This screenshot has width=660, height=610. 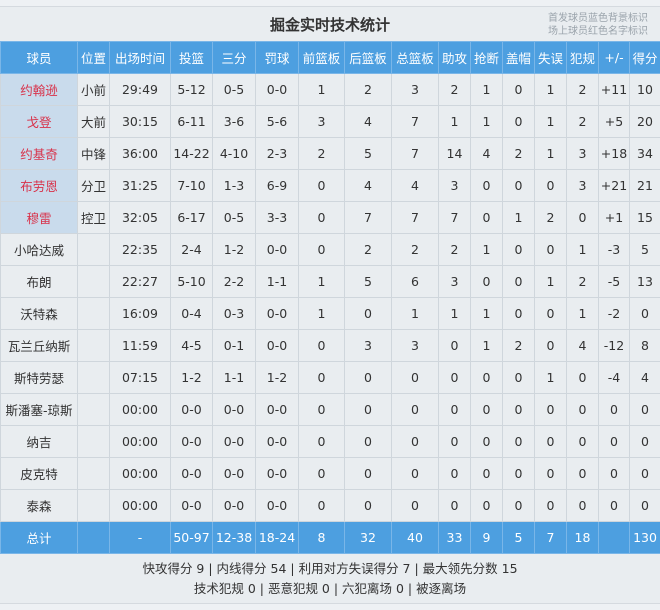 I want to click on total-cell: 5, so click(x=518, y=537).